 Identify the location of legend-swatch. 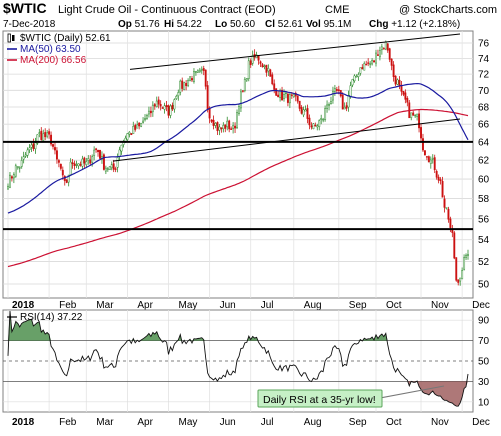
(13, 38).